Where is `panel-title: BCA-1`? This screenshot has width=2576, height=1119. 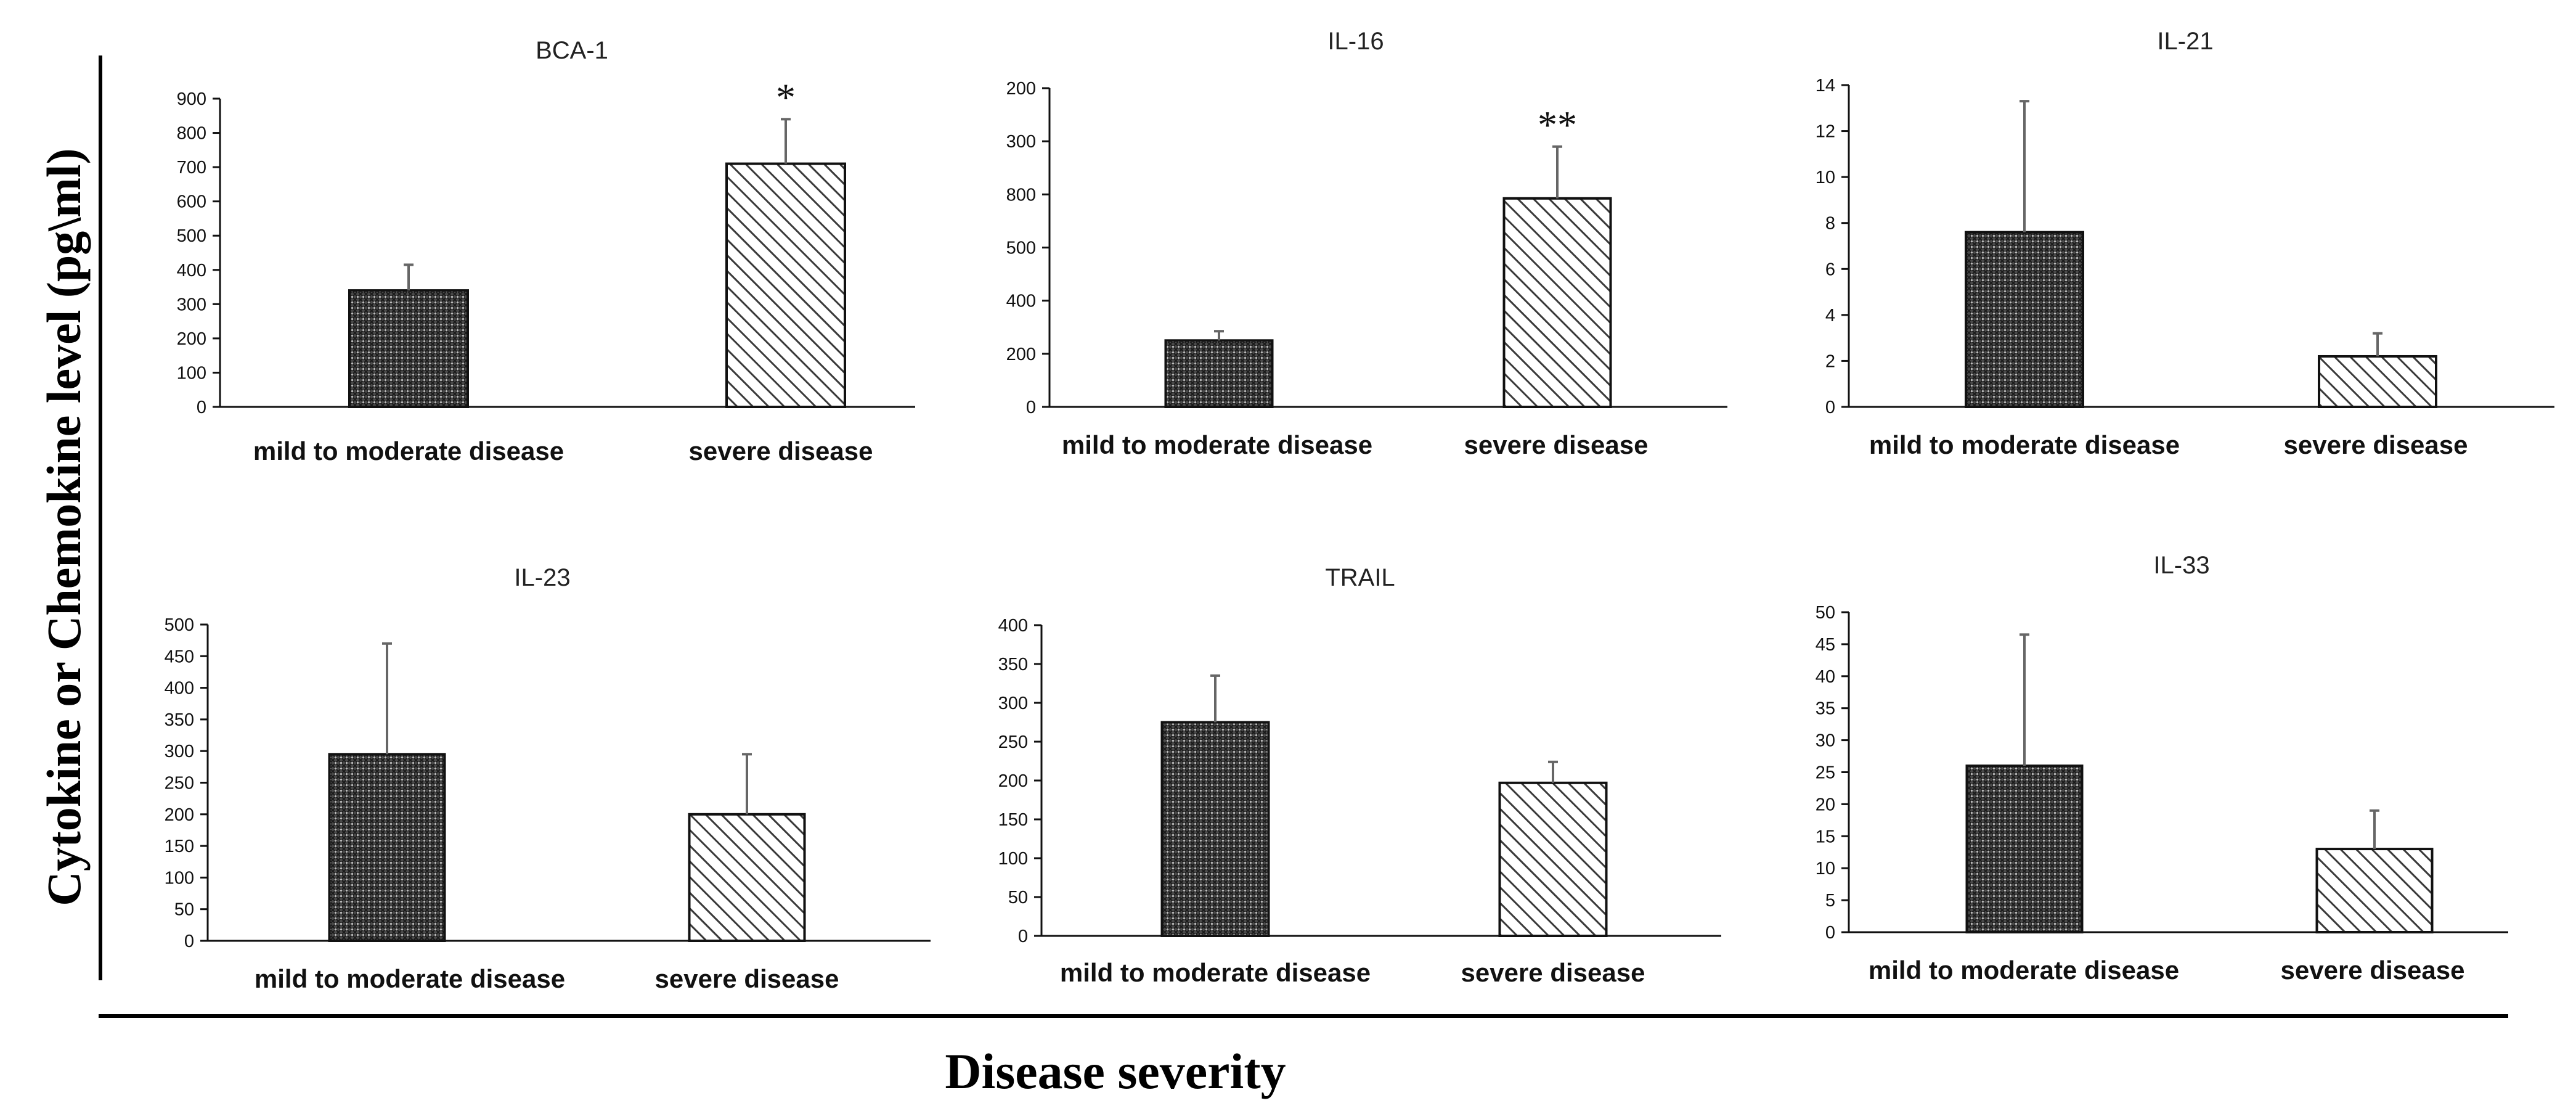 panel-title: BCA-1 is located at coordinates (572, 50).